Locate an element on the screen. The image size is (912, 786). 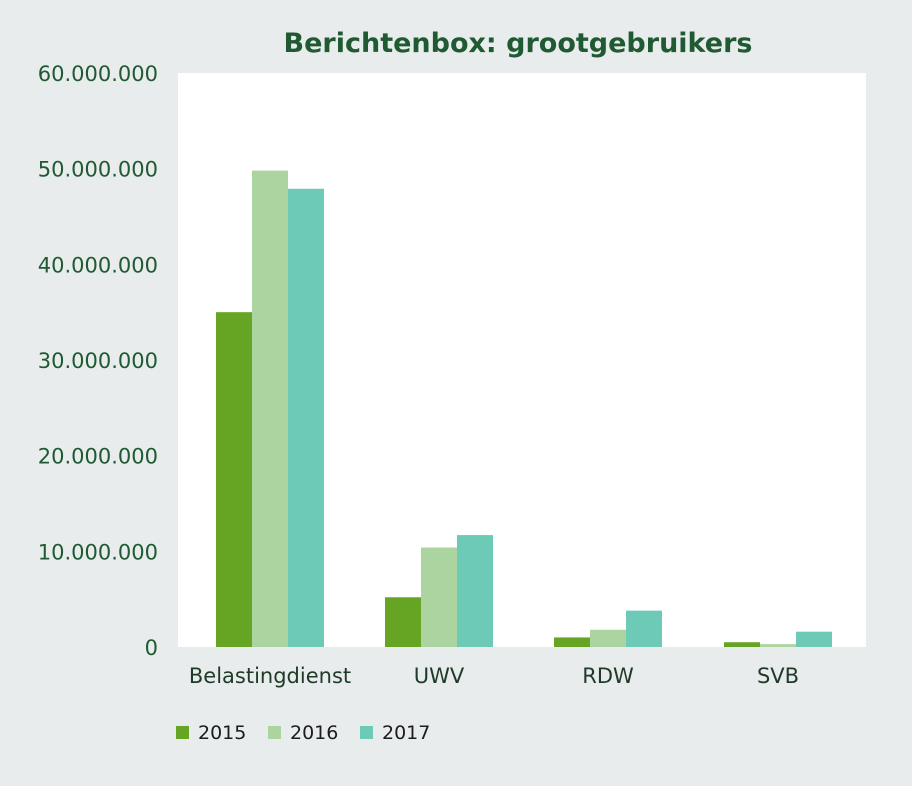
bar-belastingdienst-2017 is located at coordinates (306, 418).